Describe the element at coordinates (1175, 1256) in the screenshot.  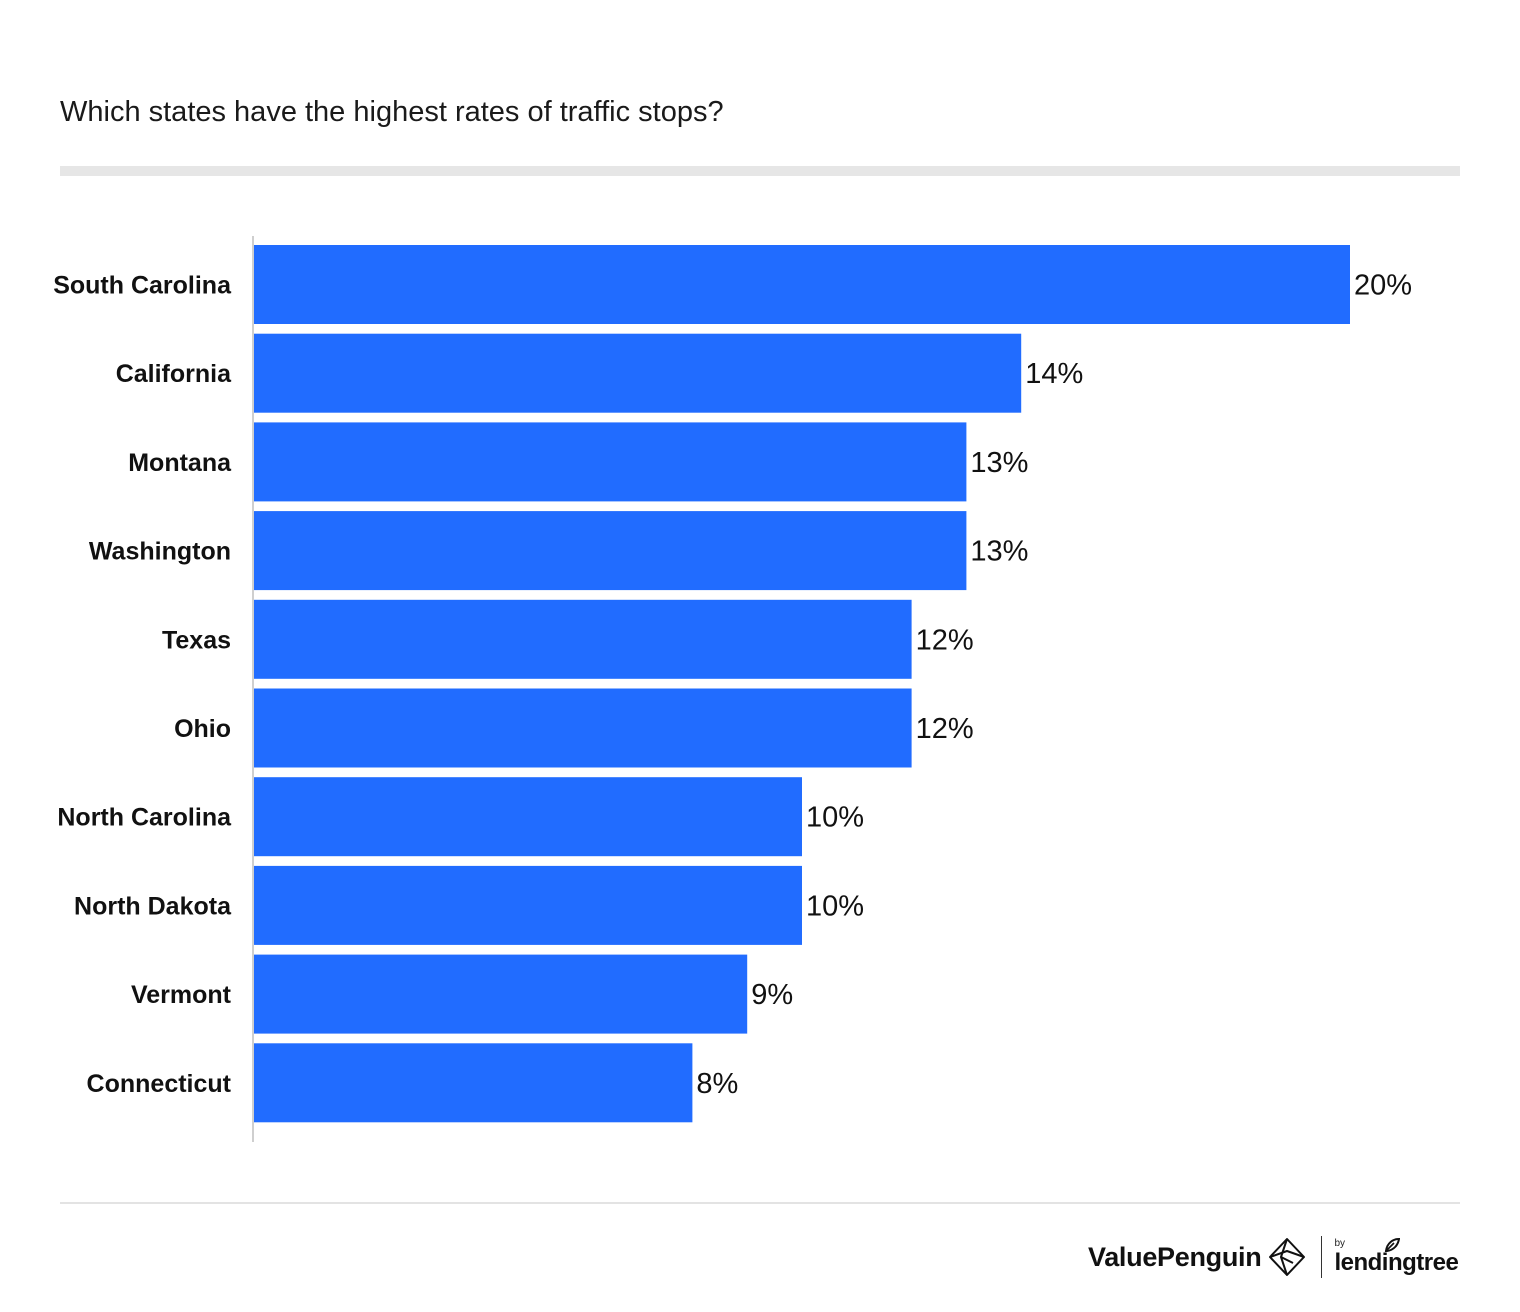
I see `valuepenguin-logo-text: ValuePenguin` at that location.